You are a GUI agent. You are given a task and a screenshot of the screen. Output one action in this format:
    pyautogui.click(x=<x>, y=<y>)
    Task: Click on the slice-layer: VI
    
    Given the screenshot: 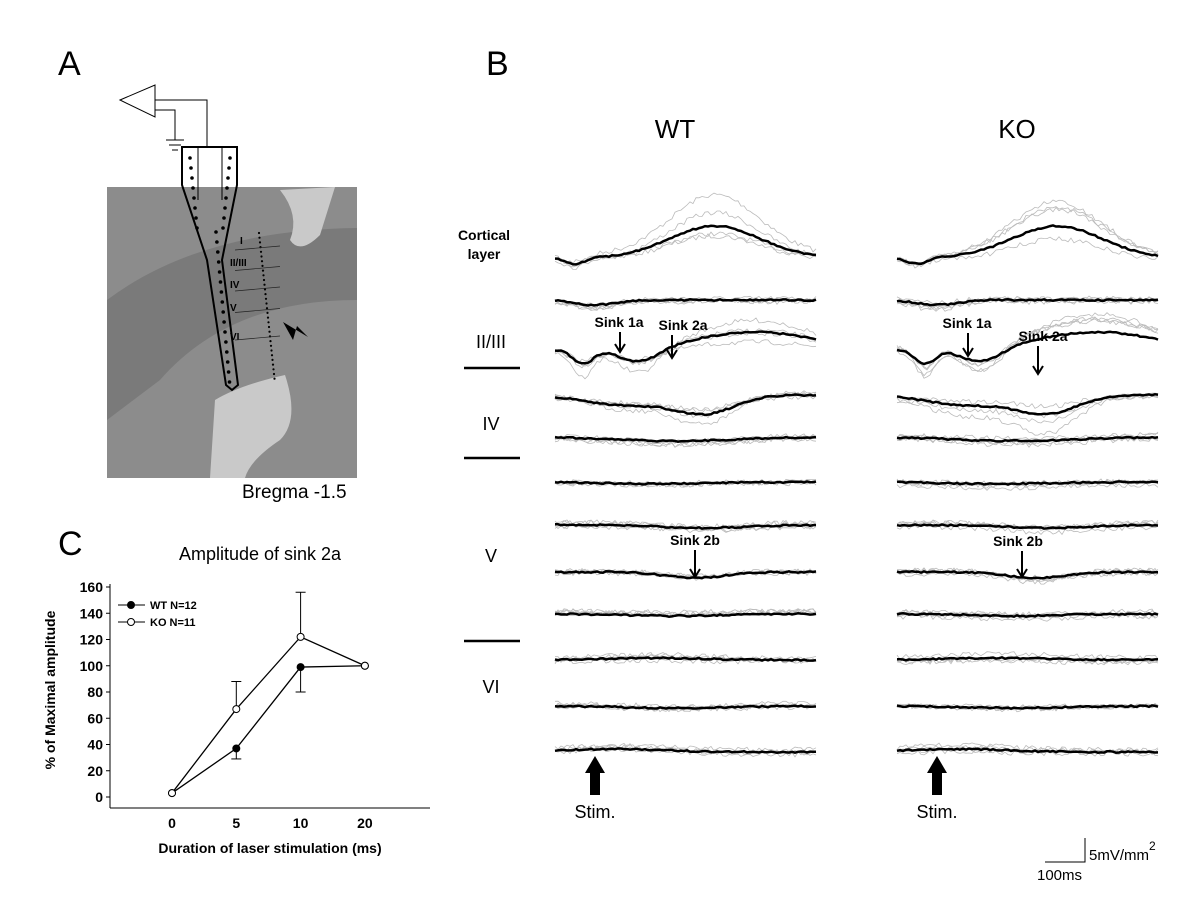 What is the action you would take?
    pyautogui.click(x=235, y=337)
    